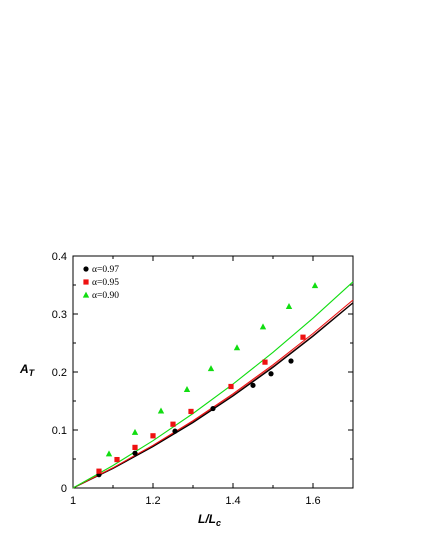  I want to click on legend: α=0.97 α=0.95 α=0.90, so click(100, 283).